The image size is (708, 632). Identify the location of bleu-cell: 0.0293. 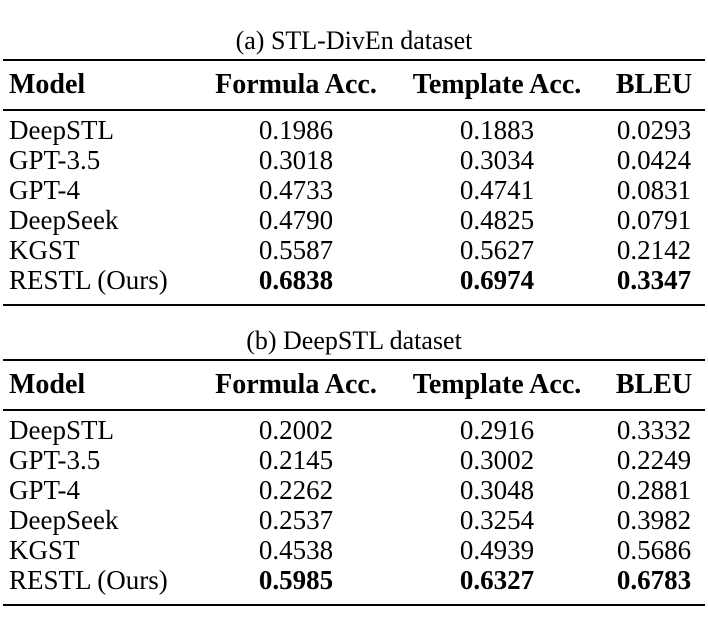
(654, 130).